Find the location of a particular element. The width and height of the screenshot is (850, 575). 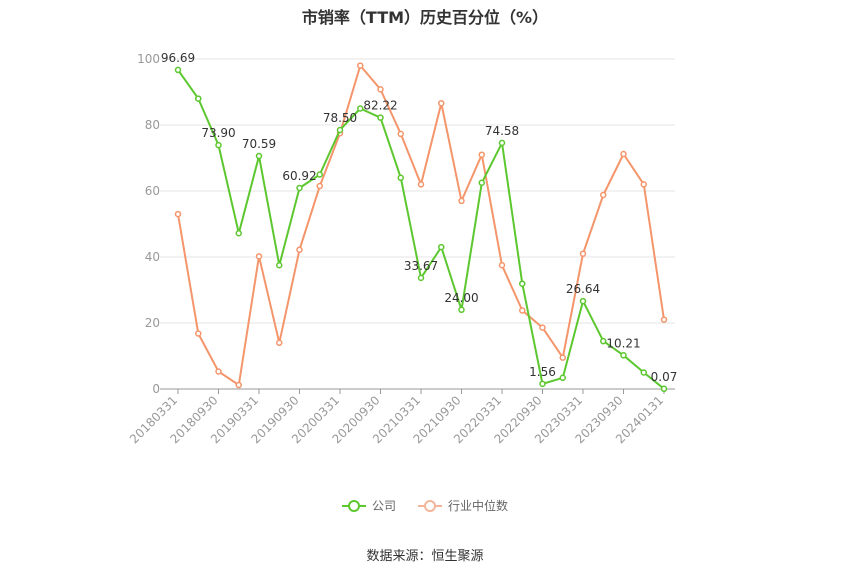

legend-label-industry-median: 行业中位数 is located at coordinates (478, 506).